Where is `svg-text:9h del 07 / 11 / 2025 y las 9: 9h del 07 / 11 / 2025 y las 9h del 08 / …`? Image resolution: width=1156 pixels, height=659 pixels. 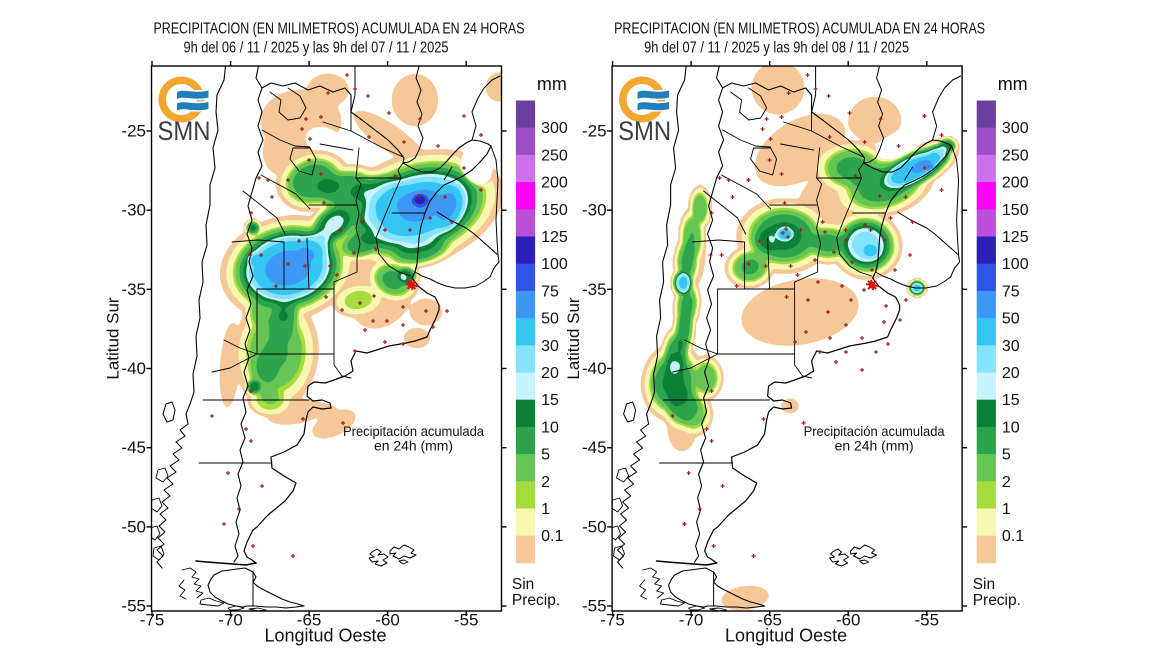 svg-text:9h del 07 / 11 / 2025 y las 9: 9h del 07 / 11 / 2025 y las 9h del 08 / … is located at coordinates (776, 48).